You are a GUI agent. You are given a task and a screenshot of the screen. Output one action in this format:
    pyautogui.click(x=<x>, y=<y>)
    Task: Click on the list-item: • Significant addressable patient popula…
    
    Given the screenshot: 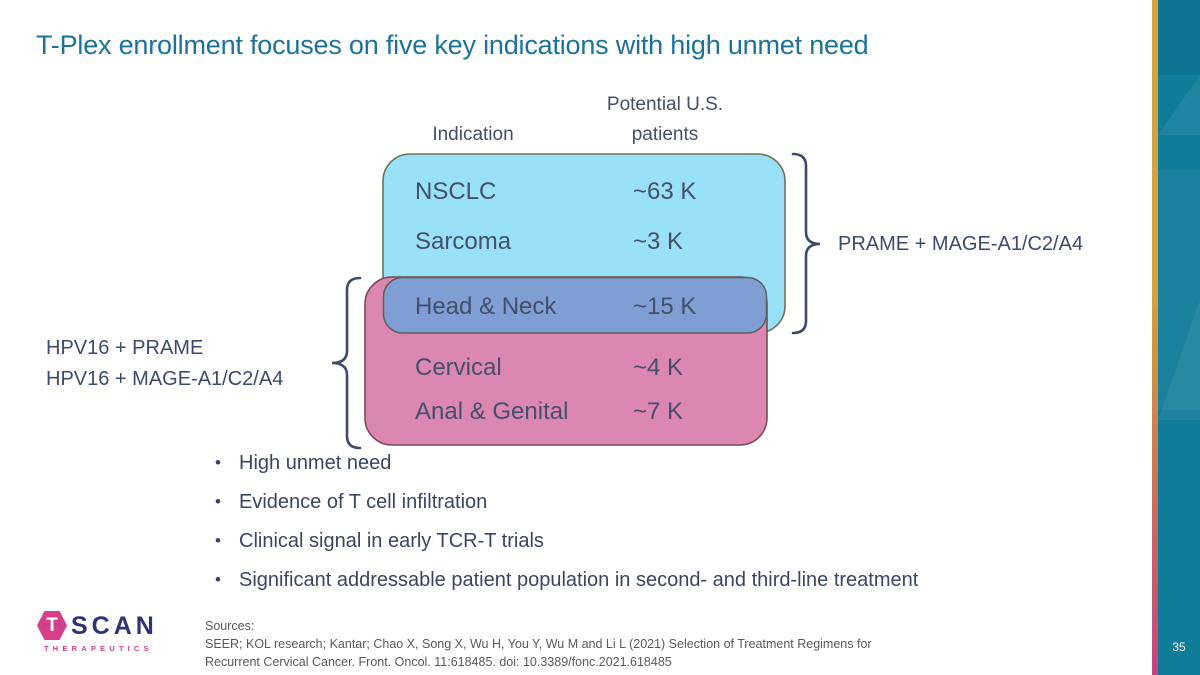 What is the action you would take?
    pyautogui.click(x=566, y=580)
    